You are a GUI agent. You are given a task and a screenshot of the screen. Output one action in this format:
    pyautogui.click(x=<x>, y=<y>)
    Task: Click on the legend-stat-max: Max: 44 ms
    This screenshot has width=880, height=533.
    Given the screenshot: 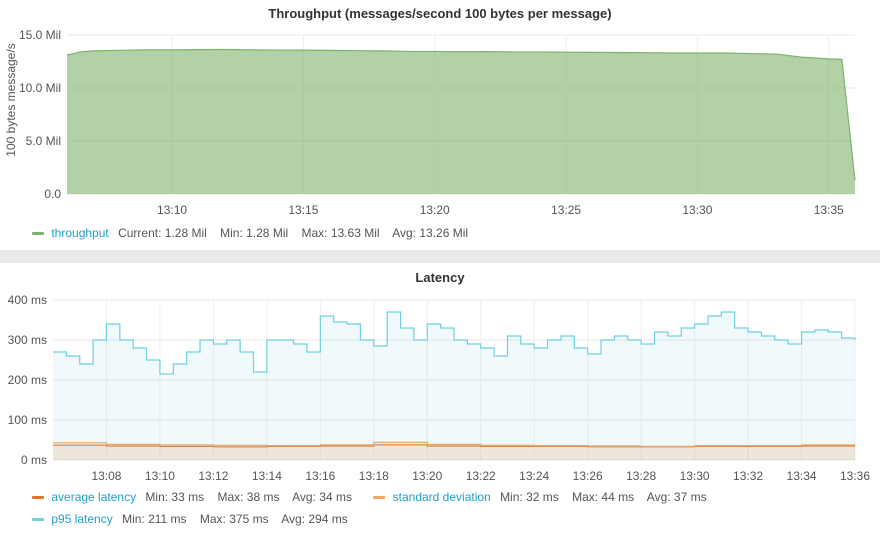 What is the action you would take?
    pyautogui.click(x=603, y=497)
    